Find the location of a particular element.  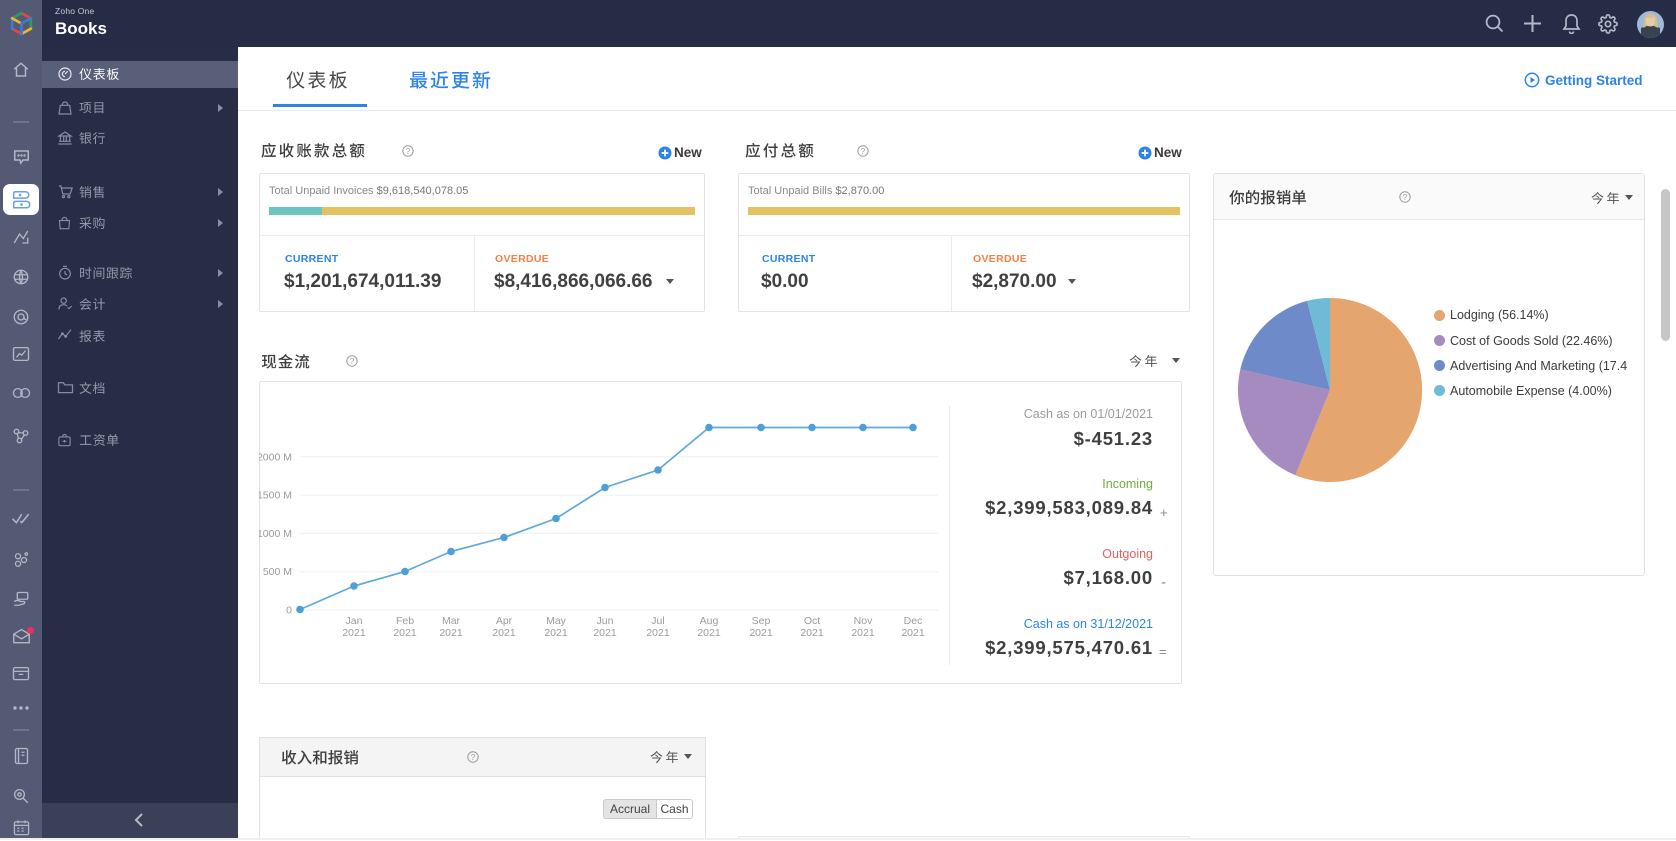

svg-text: Feb is located at coordinates (405, 621).